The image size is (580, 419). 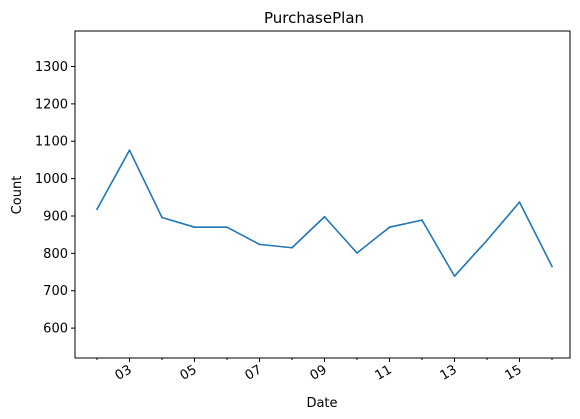 What do you see at coordinates (384, 372) in the screenshot?
I see `x-tick-label: 11` at bounding box center [384, 372].